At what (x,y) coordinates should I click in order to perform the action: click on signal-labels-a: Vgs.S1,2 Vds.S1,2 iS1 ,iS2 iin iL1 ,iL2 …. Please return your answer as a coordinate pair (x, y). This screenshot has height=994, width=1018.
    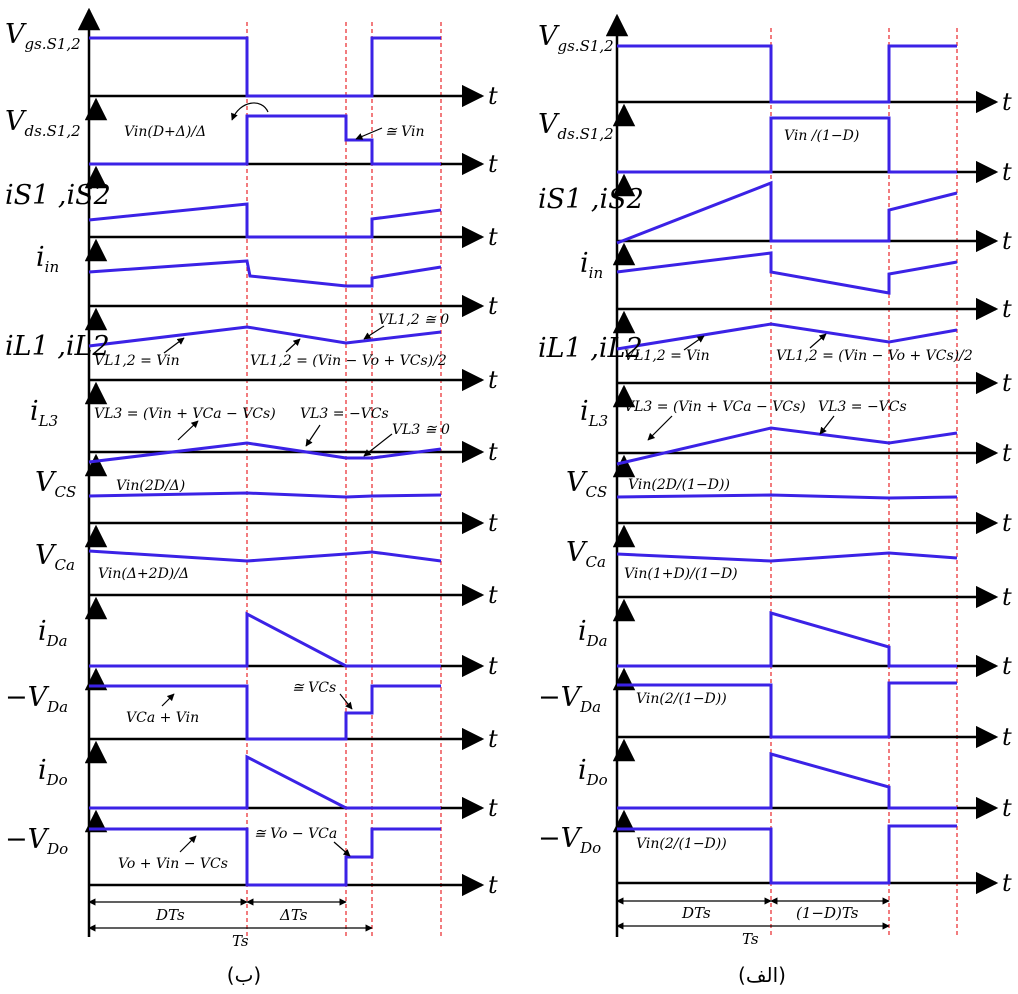
    Looking at the image, I should click on (591, 439).